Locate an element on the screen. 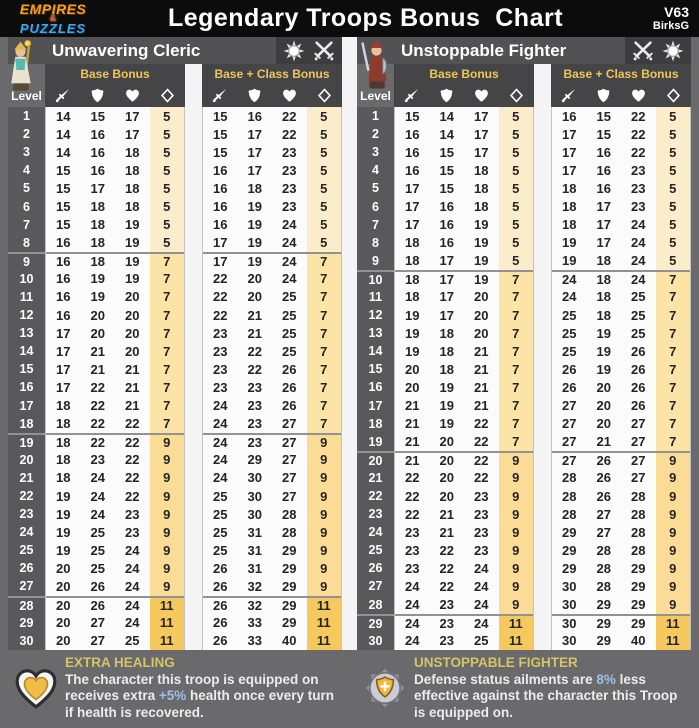 This screenshot has height=728, width=699. stat-cell-attack: 27 is located at coordinates (569, 424).